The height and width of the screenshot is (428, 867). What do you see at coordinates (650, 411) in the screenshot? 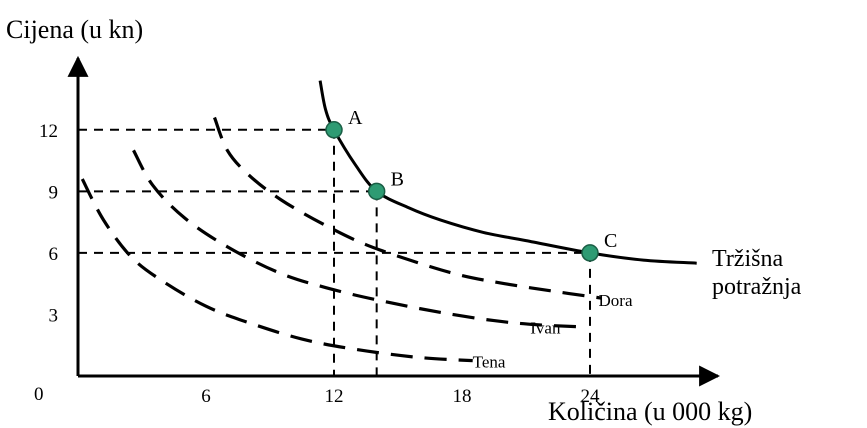
I see `x-axis-title: Količina (u 000 kg)` at bounding box center [650, 411].